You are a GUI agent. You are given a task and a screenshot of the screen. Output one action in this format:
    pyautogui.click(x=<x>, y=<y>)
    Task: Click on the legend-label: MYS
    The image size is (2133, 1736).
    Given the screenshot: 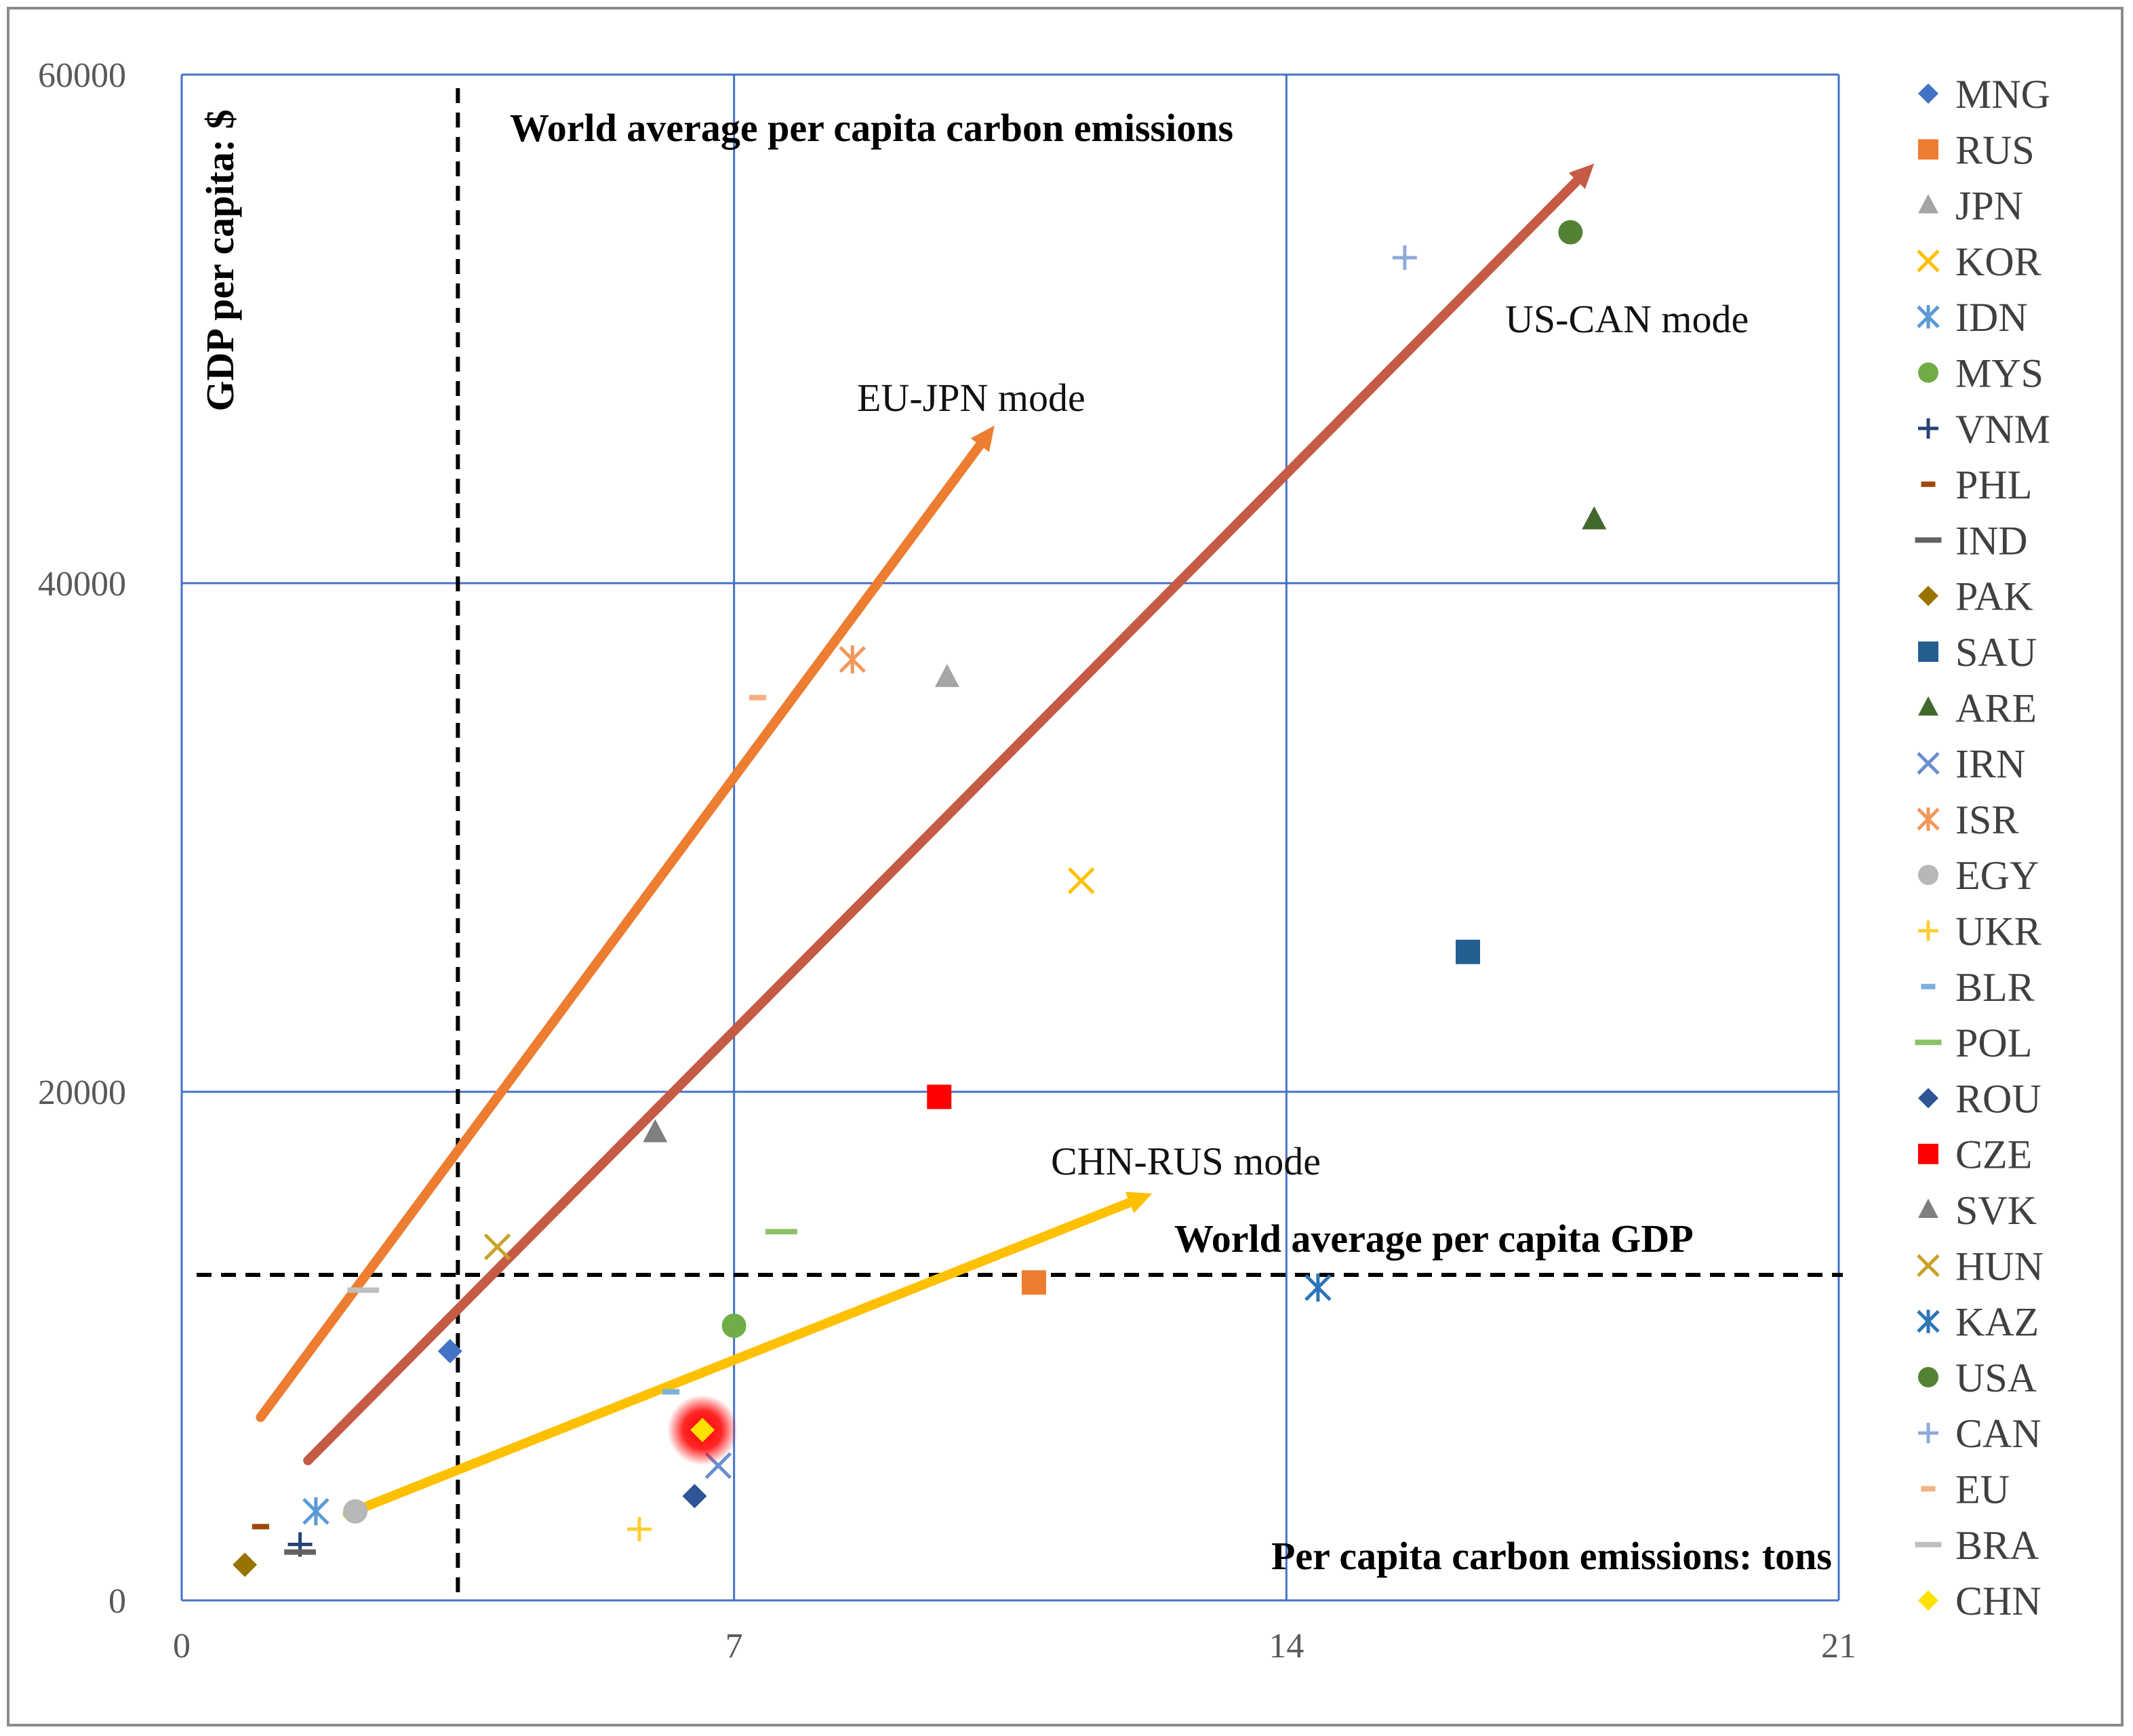 What is the action you would take?
    pyautogui.click(x=2000, y=373)
    